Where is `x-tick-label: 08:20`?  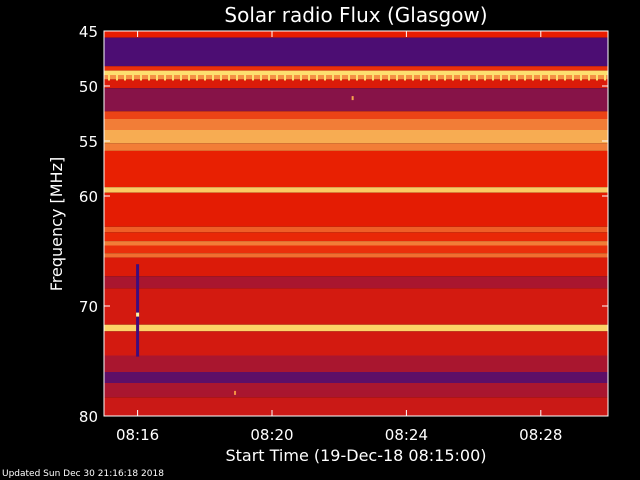
x-tick-label: 08:20 is located at coordinates (271, 435).